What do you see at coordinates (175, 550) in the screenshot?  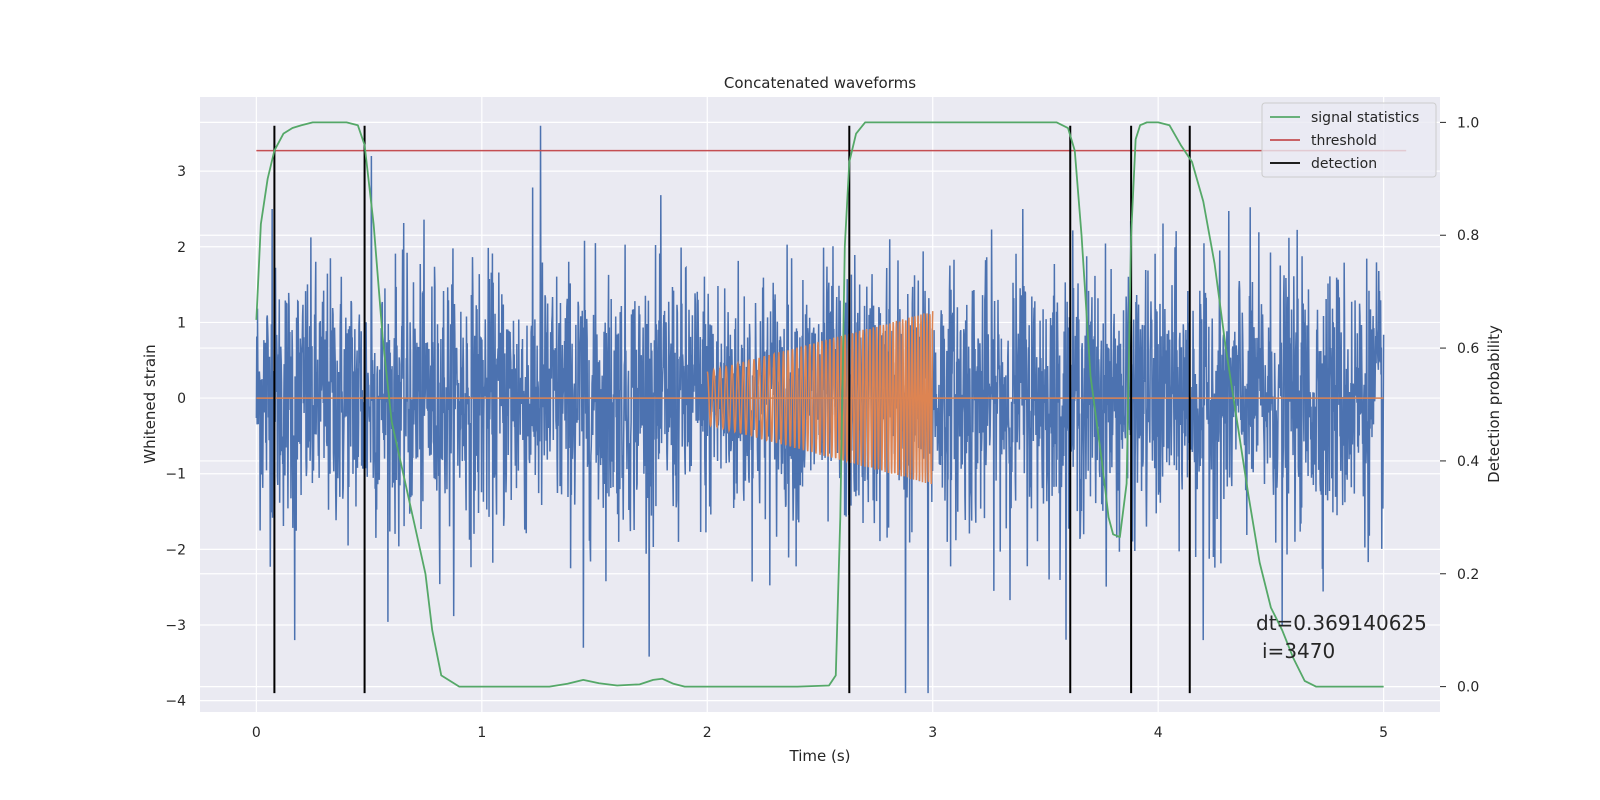 I see `y-tick-label-left: −2` at bounding box center [175, 550].